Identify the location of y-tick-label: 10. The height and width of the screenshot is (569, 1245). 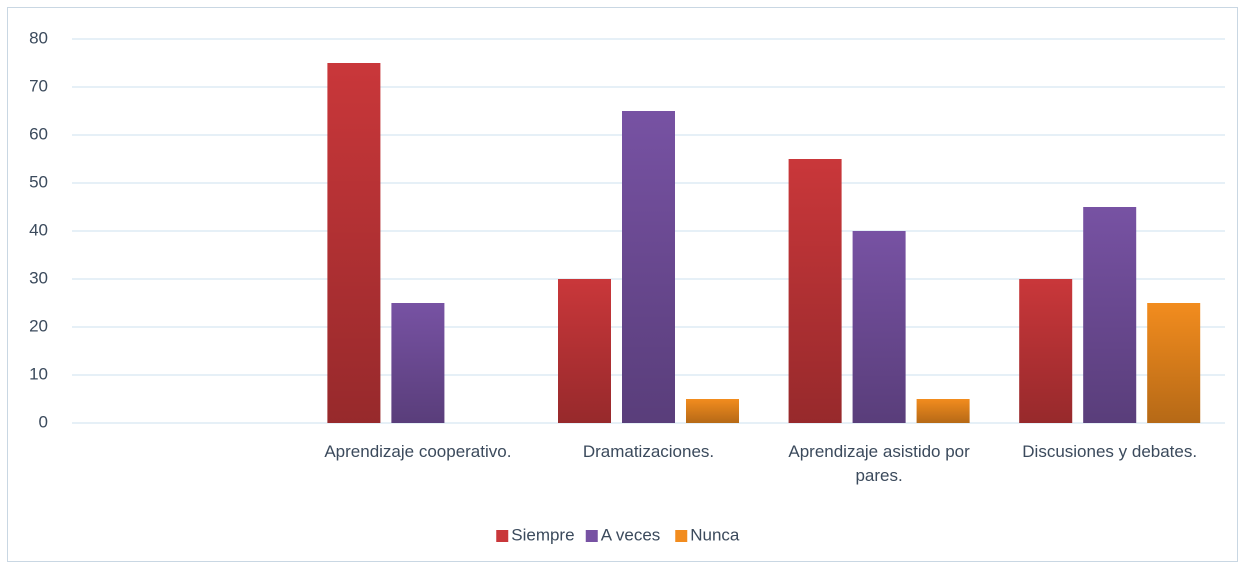
(38, 373).